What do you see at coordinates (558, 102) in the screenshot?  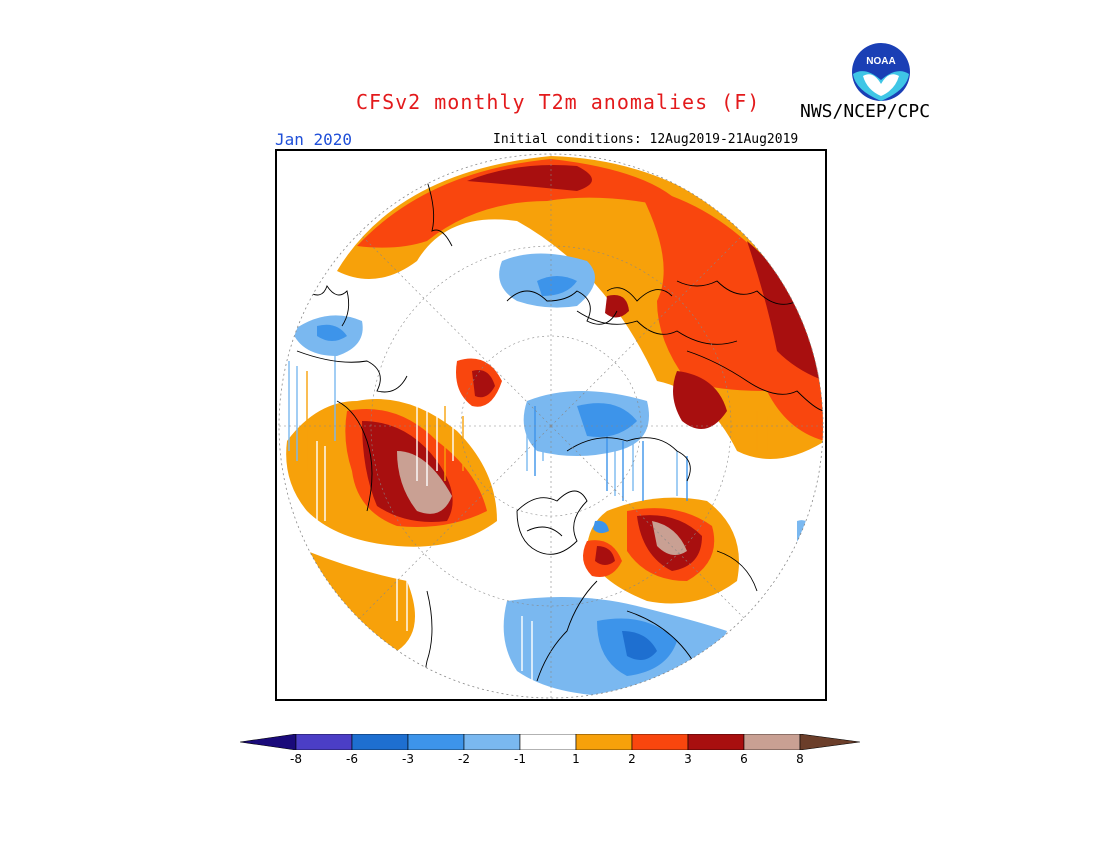 I see `chart-title: CFSv2 monthly T2m anomalies (F)` at bounding box center [558, 102].